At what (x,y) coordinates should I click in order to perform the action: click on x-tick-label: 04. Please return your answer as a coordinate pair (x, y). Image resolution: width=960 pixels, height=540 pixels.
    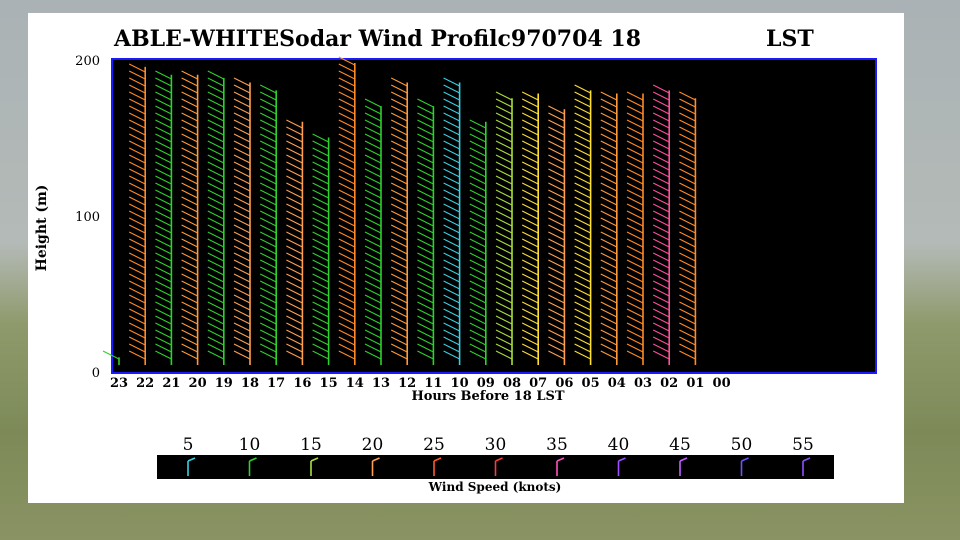
    Looking at the image, I should click on (617, 383).